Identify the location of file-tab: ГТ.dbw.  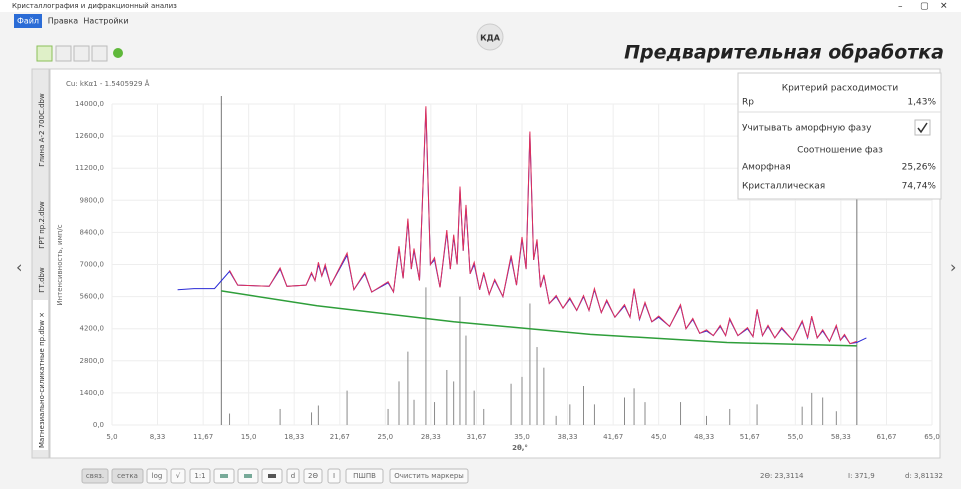
(42, 280).